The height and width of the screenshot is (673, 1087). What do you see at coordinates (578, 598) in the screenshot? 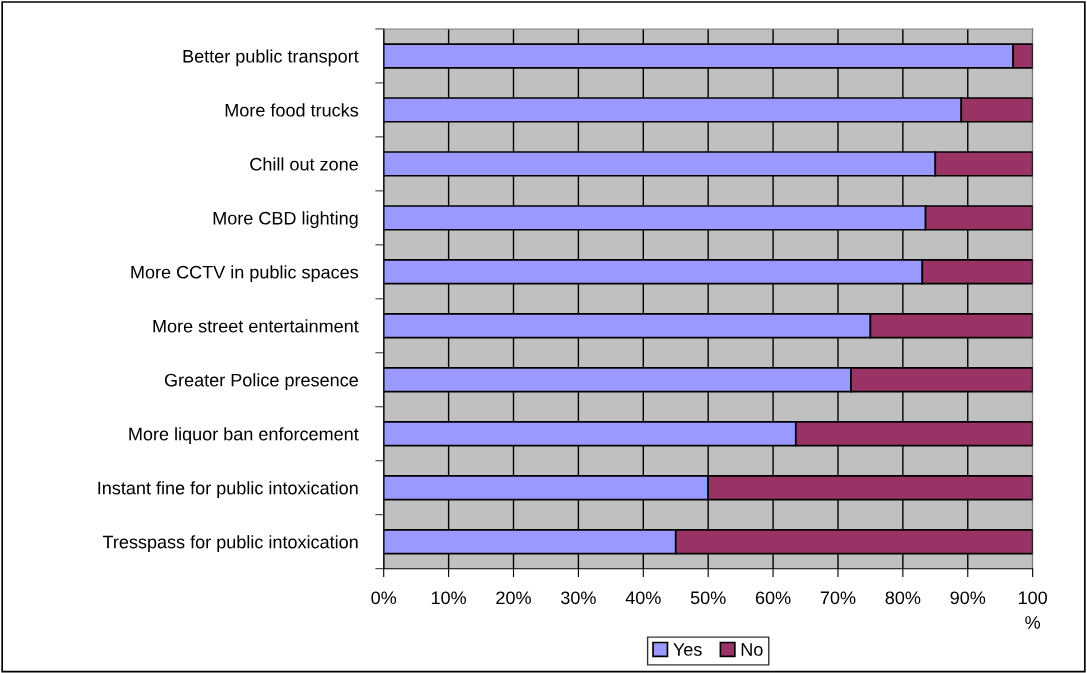
I see `x-tick-label: 30%` at bounding box center [578, 598].